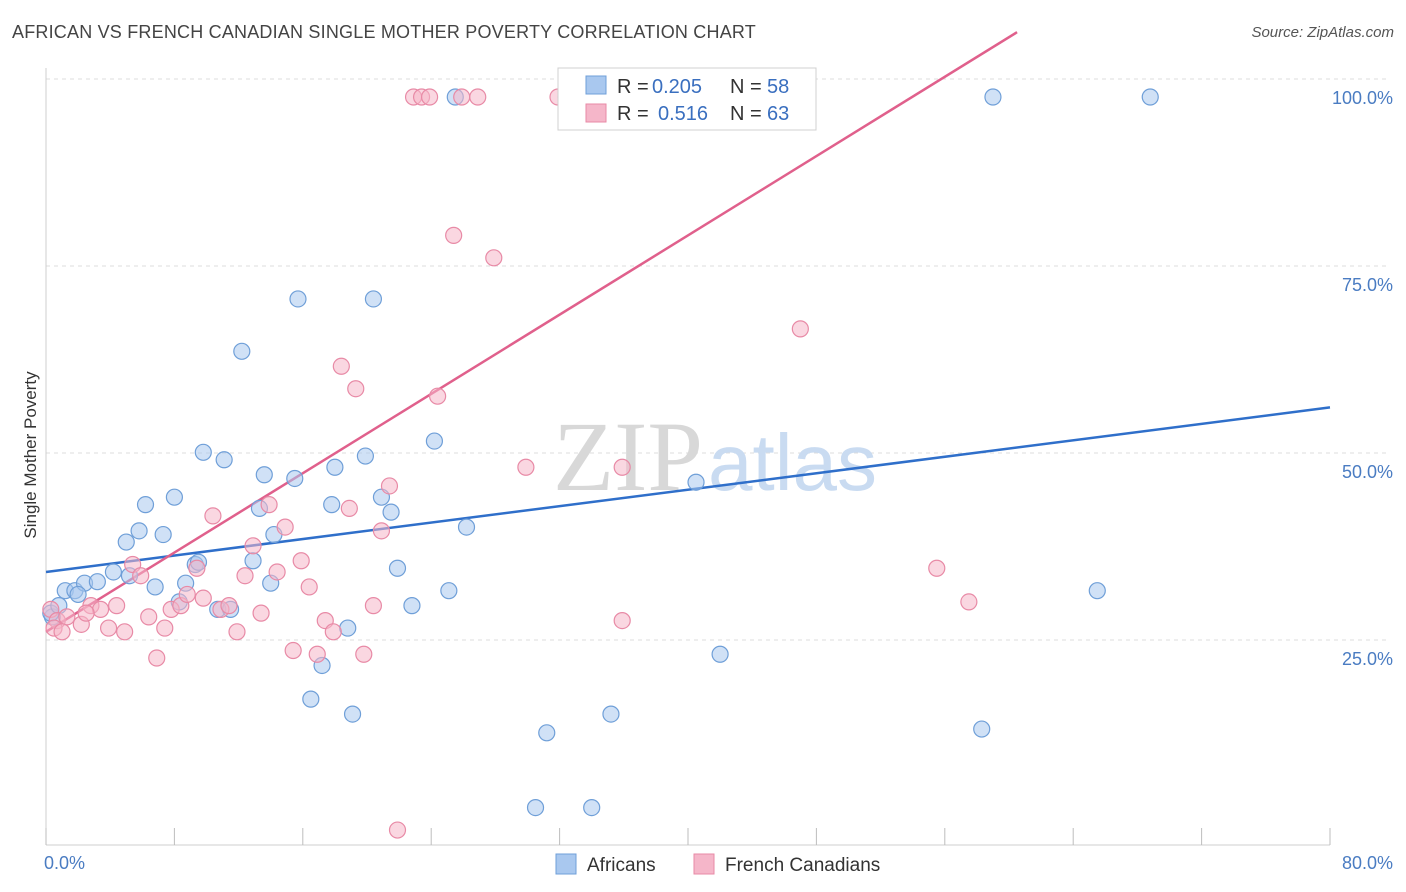 This screenshot has height=892, width=1406. I want to click on y-axis-label: Single Mother Poverty, so click(30, 455).